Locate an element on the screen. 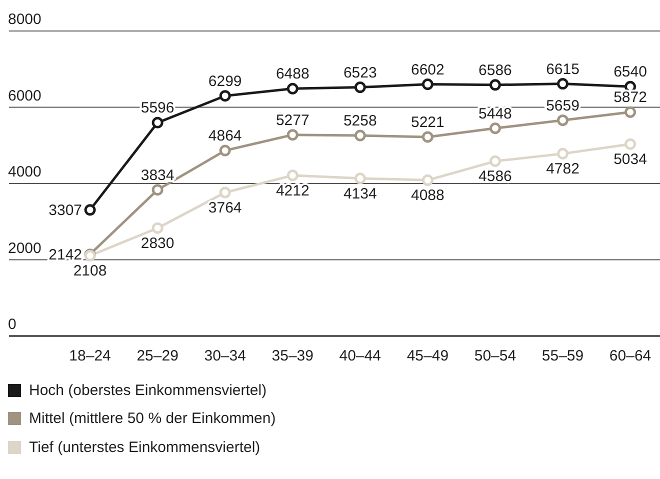 This screenshot has height=479, width=660. x-tick-label: 50–54 is located at coordinates (495, 356).